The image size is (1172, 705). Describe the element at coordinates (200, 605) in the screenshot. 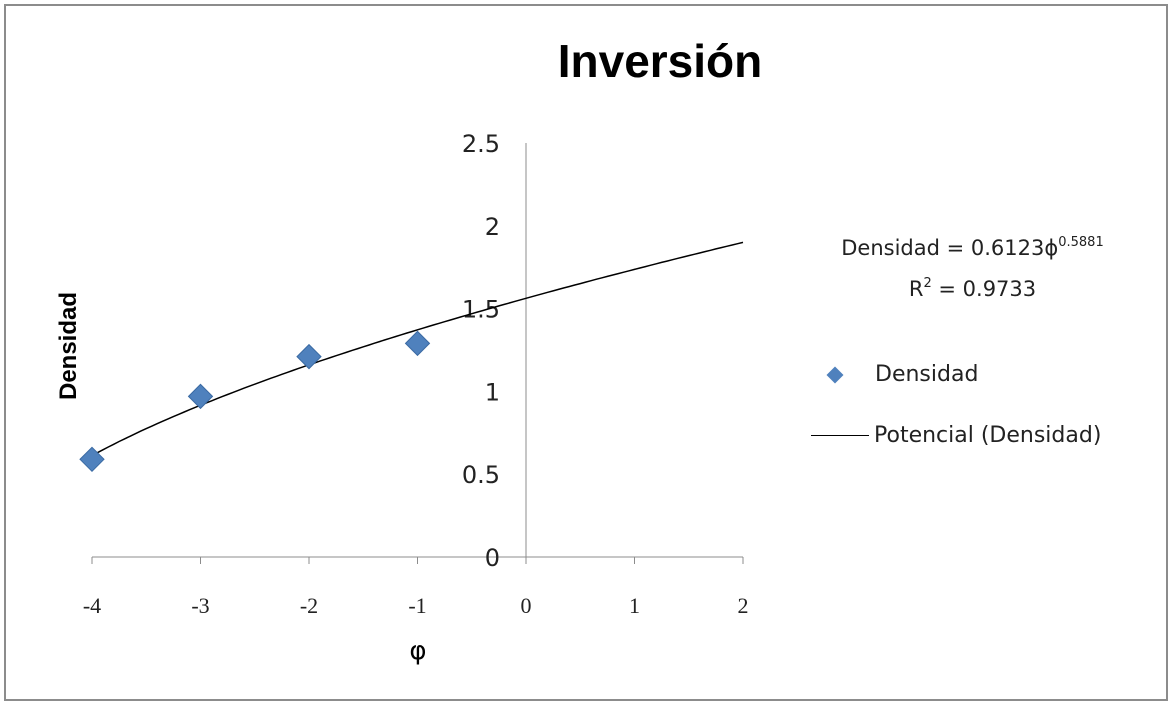

I see `x-tick-label: -3` at that location.